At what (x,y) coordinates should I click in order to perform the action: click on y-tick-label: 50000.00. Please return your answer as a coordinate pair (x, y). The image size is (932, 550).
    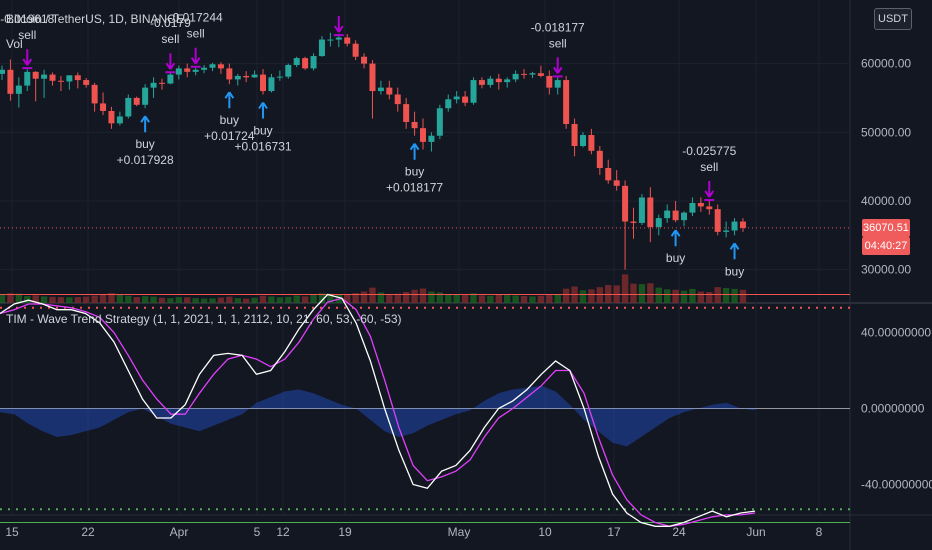
    Looking at the image, I should click on (886, 132).